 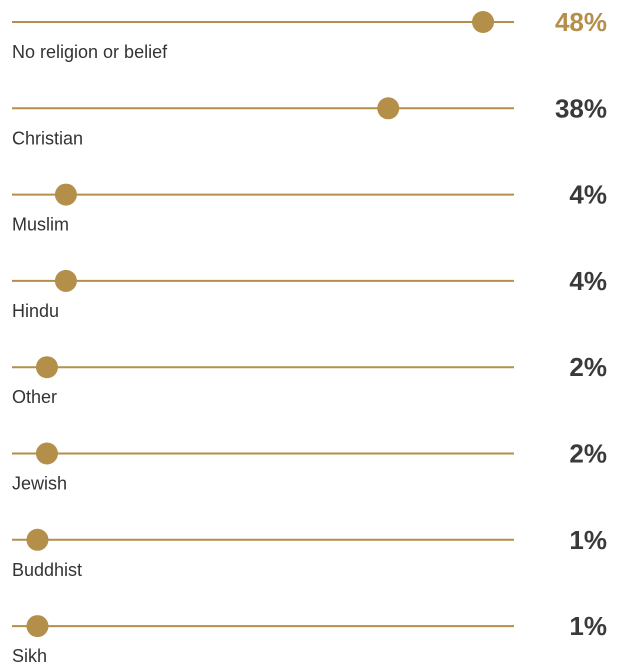 What do you see at coordinates (34, 397) in the screenshot?
I see `category-label: Other` at bounding box center [34, 397].